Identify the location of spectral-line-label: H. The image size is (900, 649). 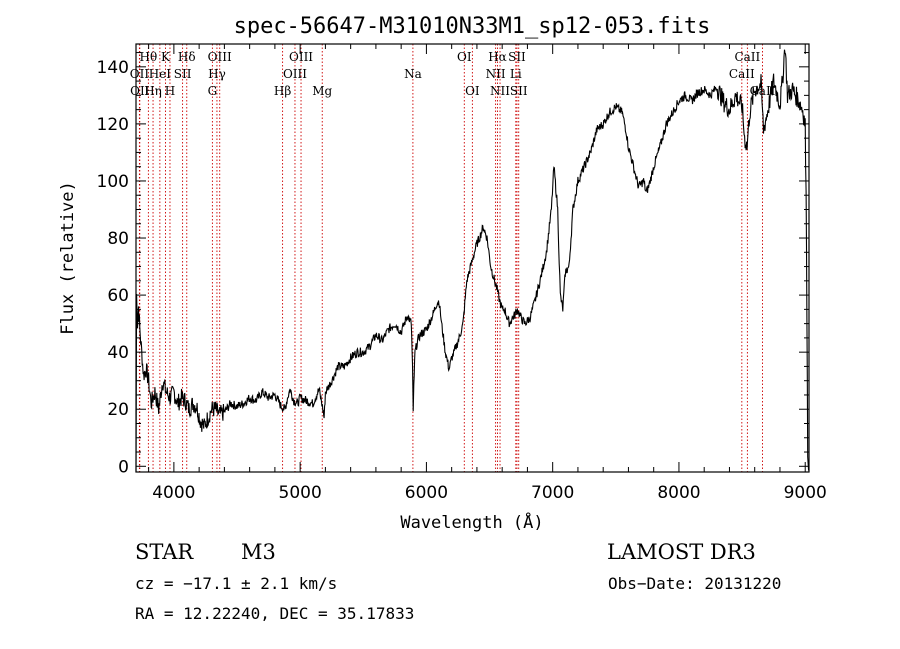
(170, 91).